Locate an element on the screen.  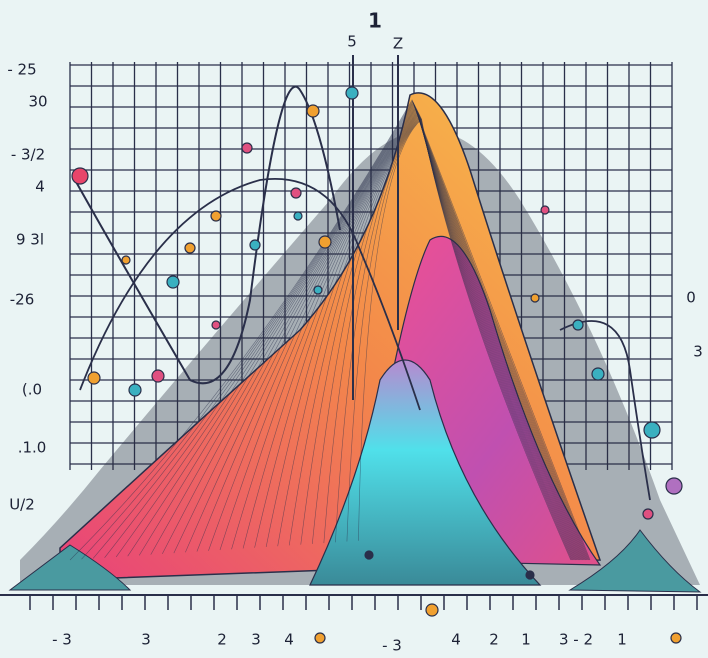
axis-ticks is located at coordinates (363, 602).